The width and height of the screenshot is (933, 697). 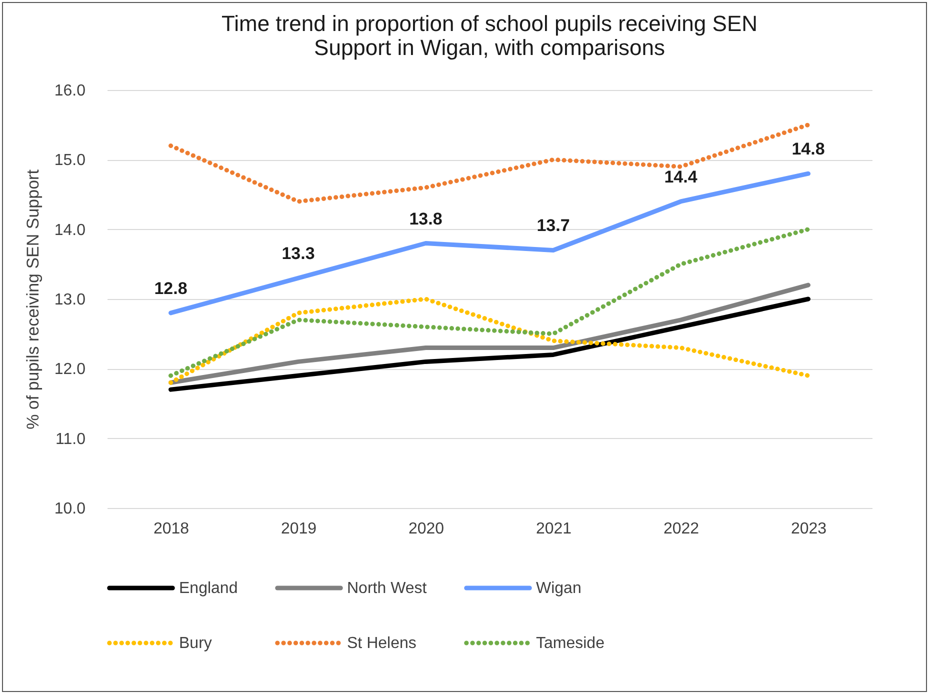 What do you see at coordinates (554, 529) in the screenshot?
I see `x-tick-label: 2021` at bounding box center [554, 529].